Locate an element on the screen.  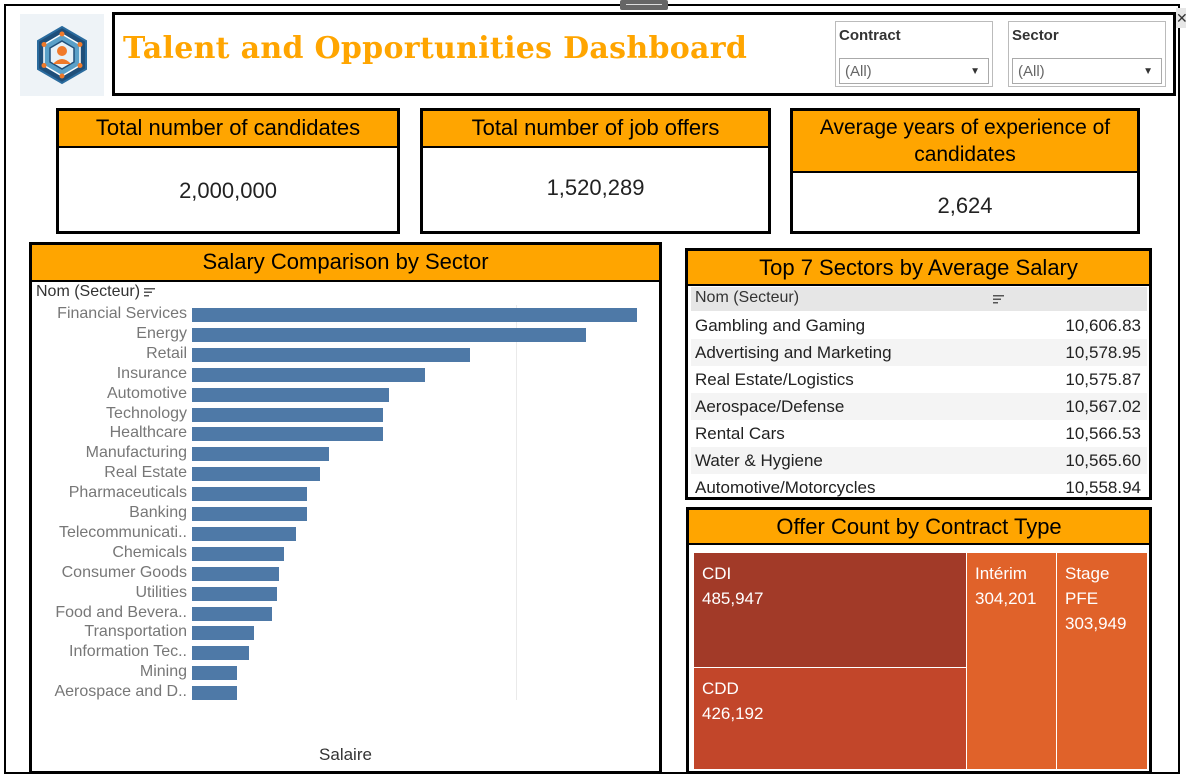
table-row: Gambling and Gaming 10,606.83 is located at coordinates (919, 325).